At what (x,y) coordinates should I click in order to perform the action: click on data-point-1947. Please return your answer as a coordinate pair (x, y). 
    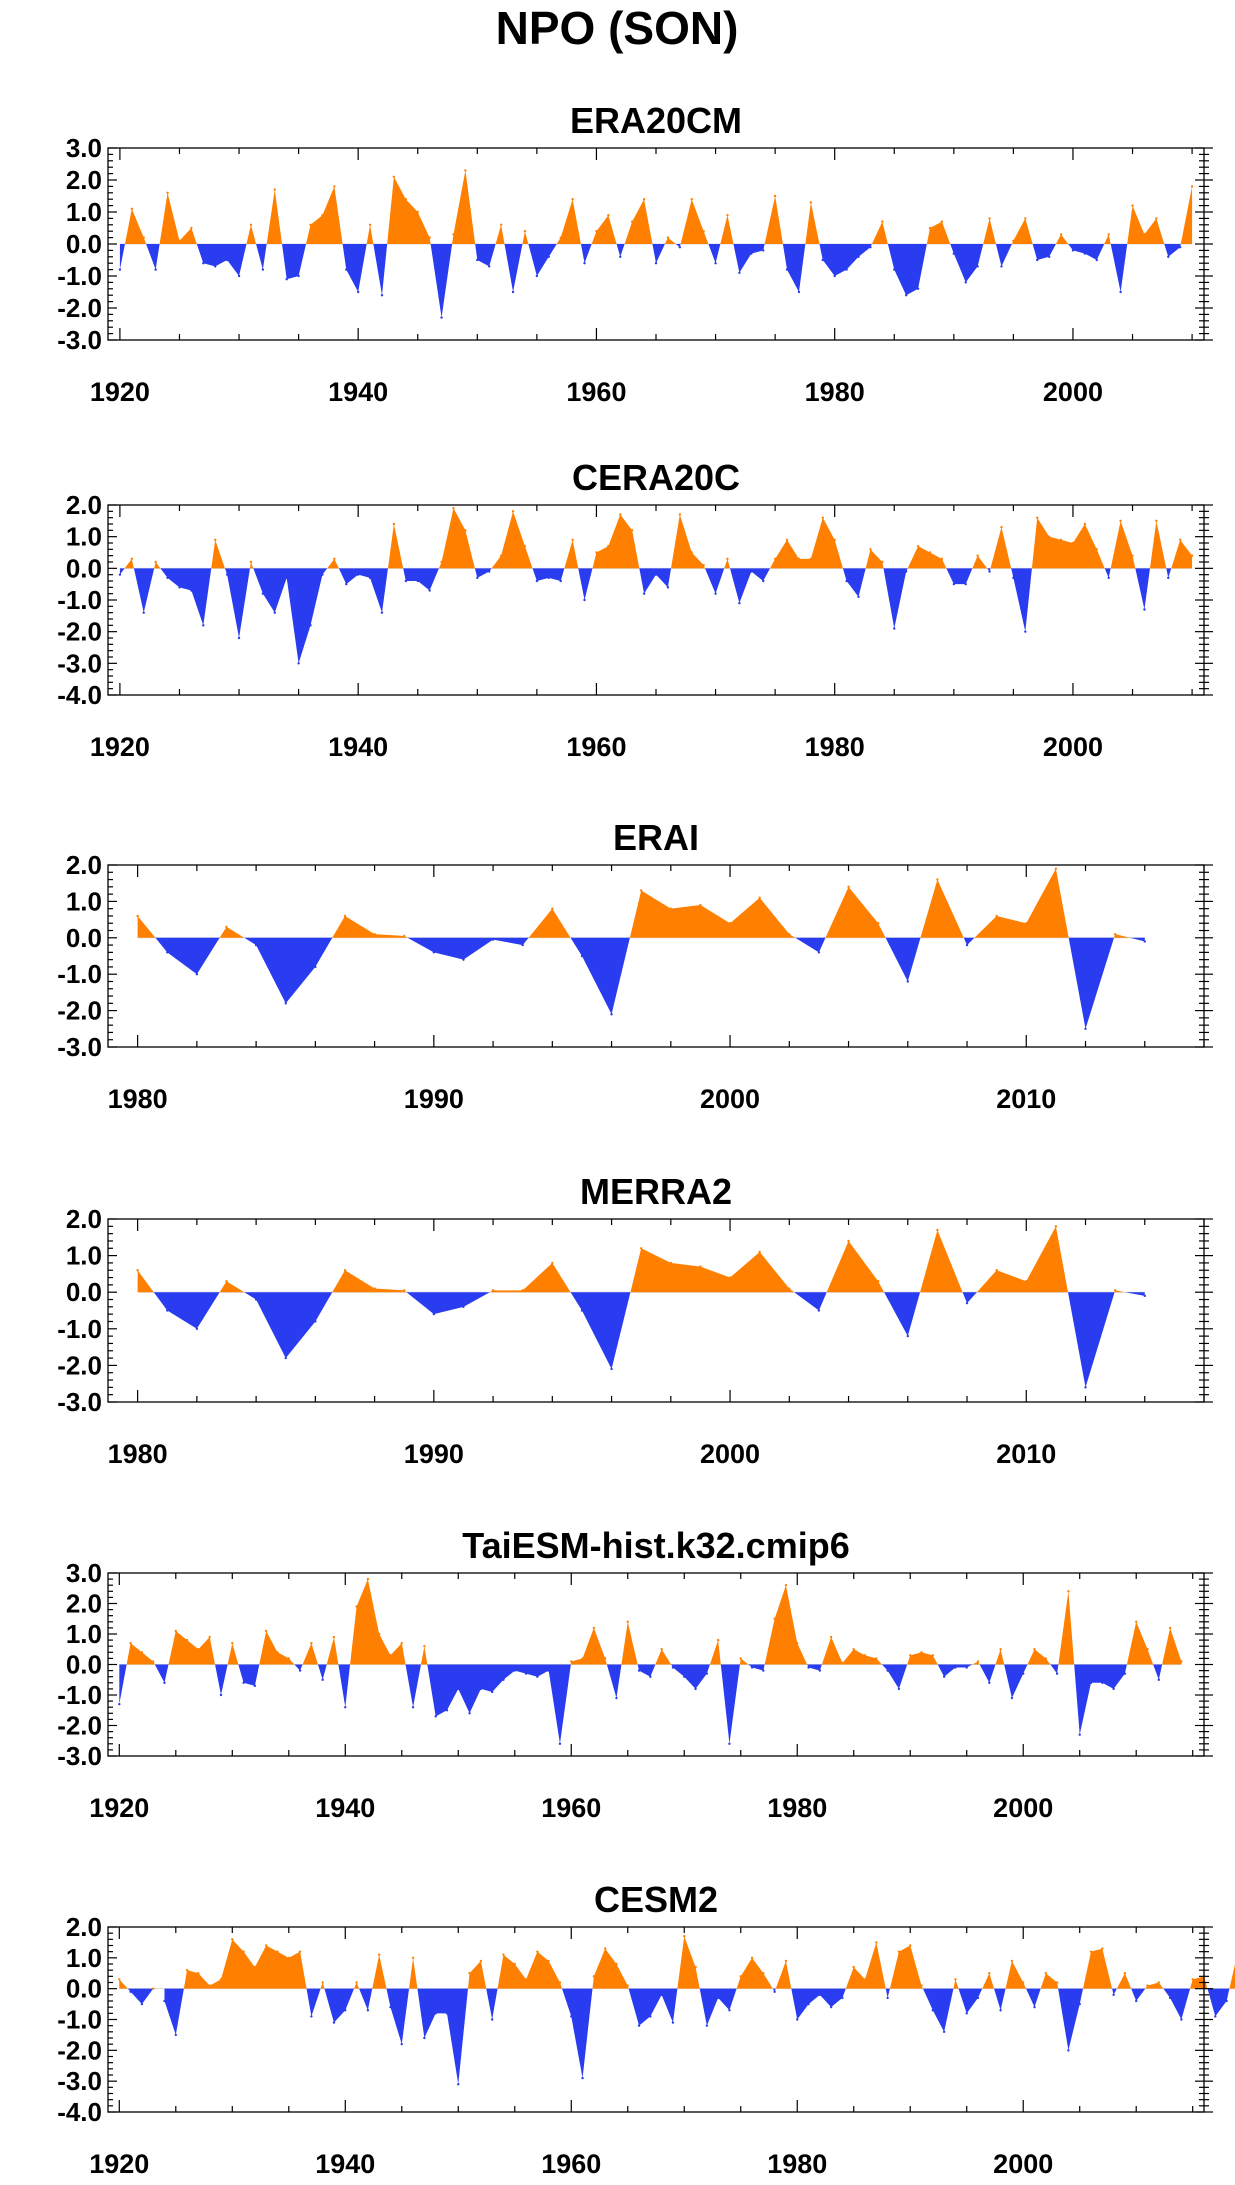
    Looking at the image, I should click on (441, 562).